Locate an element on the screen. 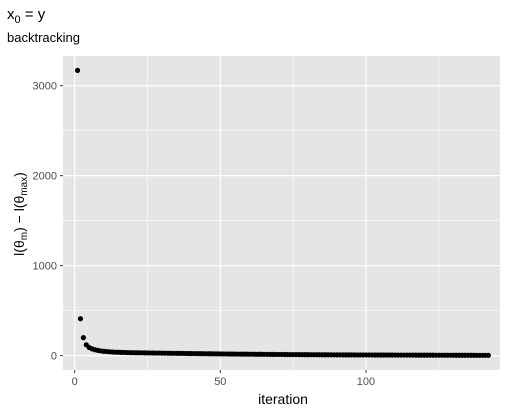 Image resolution: width=510 pixels, height=414 pixels. y-tick-label: 3000 is located at coordinates (45, 87).